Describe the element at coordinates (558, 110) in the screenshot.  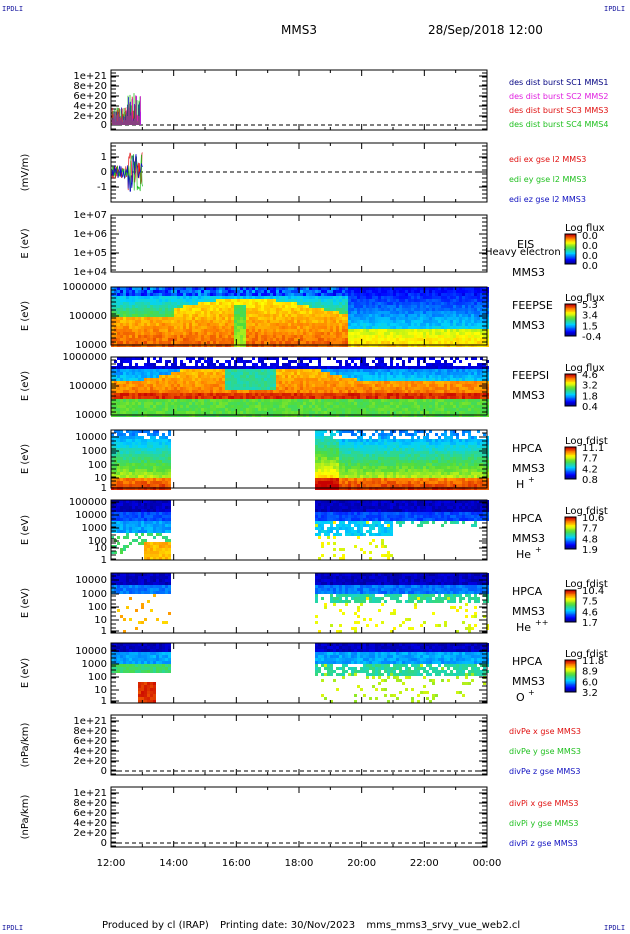
I see `series-legend-label: des dist burst SC3 MMS3` at that location.